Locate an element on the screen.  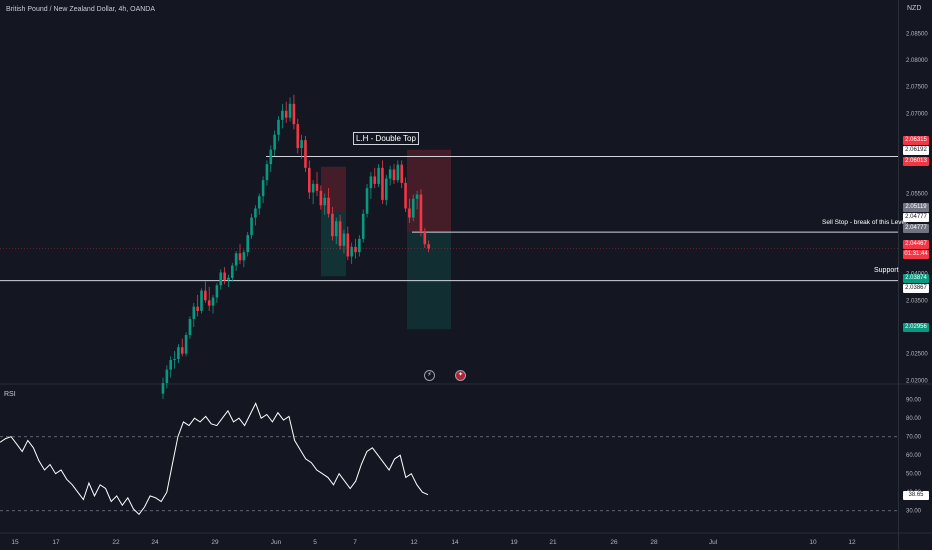
price-tag: 2.04467 is located at coordinates (916, 244).